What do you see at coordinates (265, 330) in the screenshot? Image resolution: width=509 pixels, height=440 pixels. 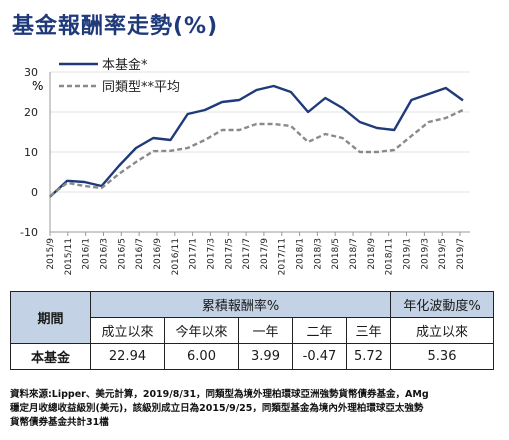 I see `sub-header-1y: 一年` at bounding box center [265, 330].